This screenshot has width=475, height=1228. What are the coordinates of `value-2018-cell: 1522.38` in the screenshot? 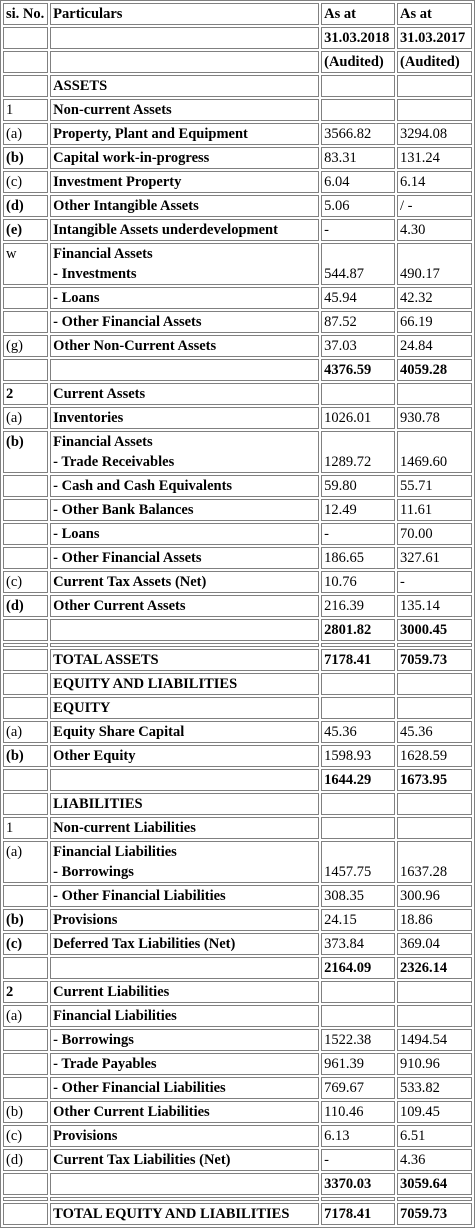 It's located at (358, 1040).